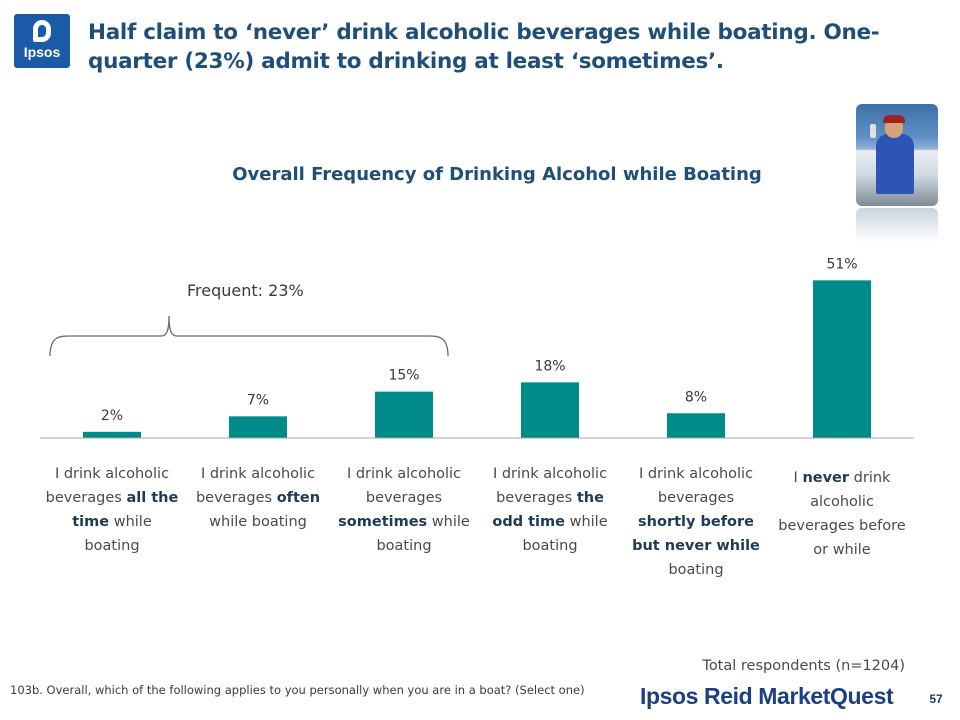 Image resolution: width=960 pixels, height=720 pixels. Describe the element at coordinates (118, 534) in the screenshot. I see `x-label-1-part-3: while boating` at that location.